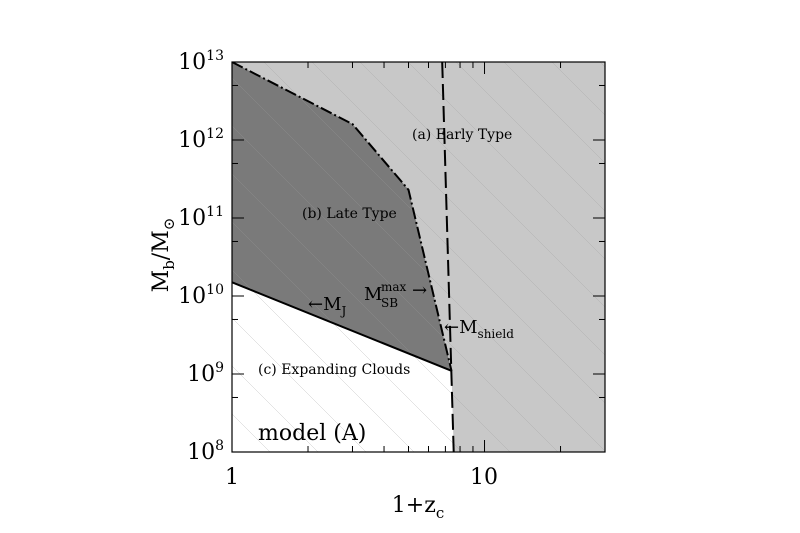 The image size is (800, 533). Describe the element at coordinates (312, 433) in the screenshot. I see `model-label: model (A)` at that location.